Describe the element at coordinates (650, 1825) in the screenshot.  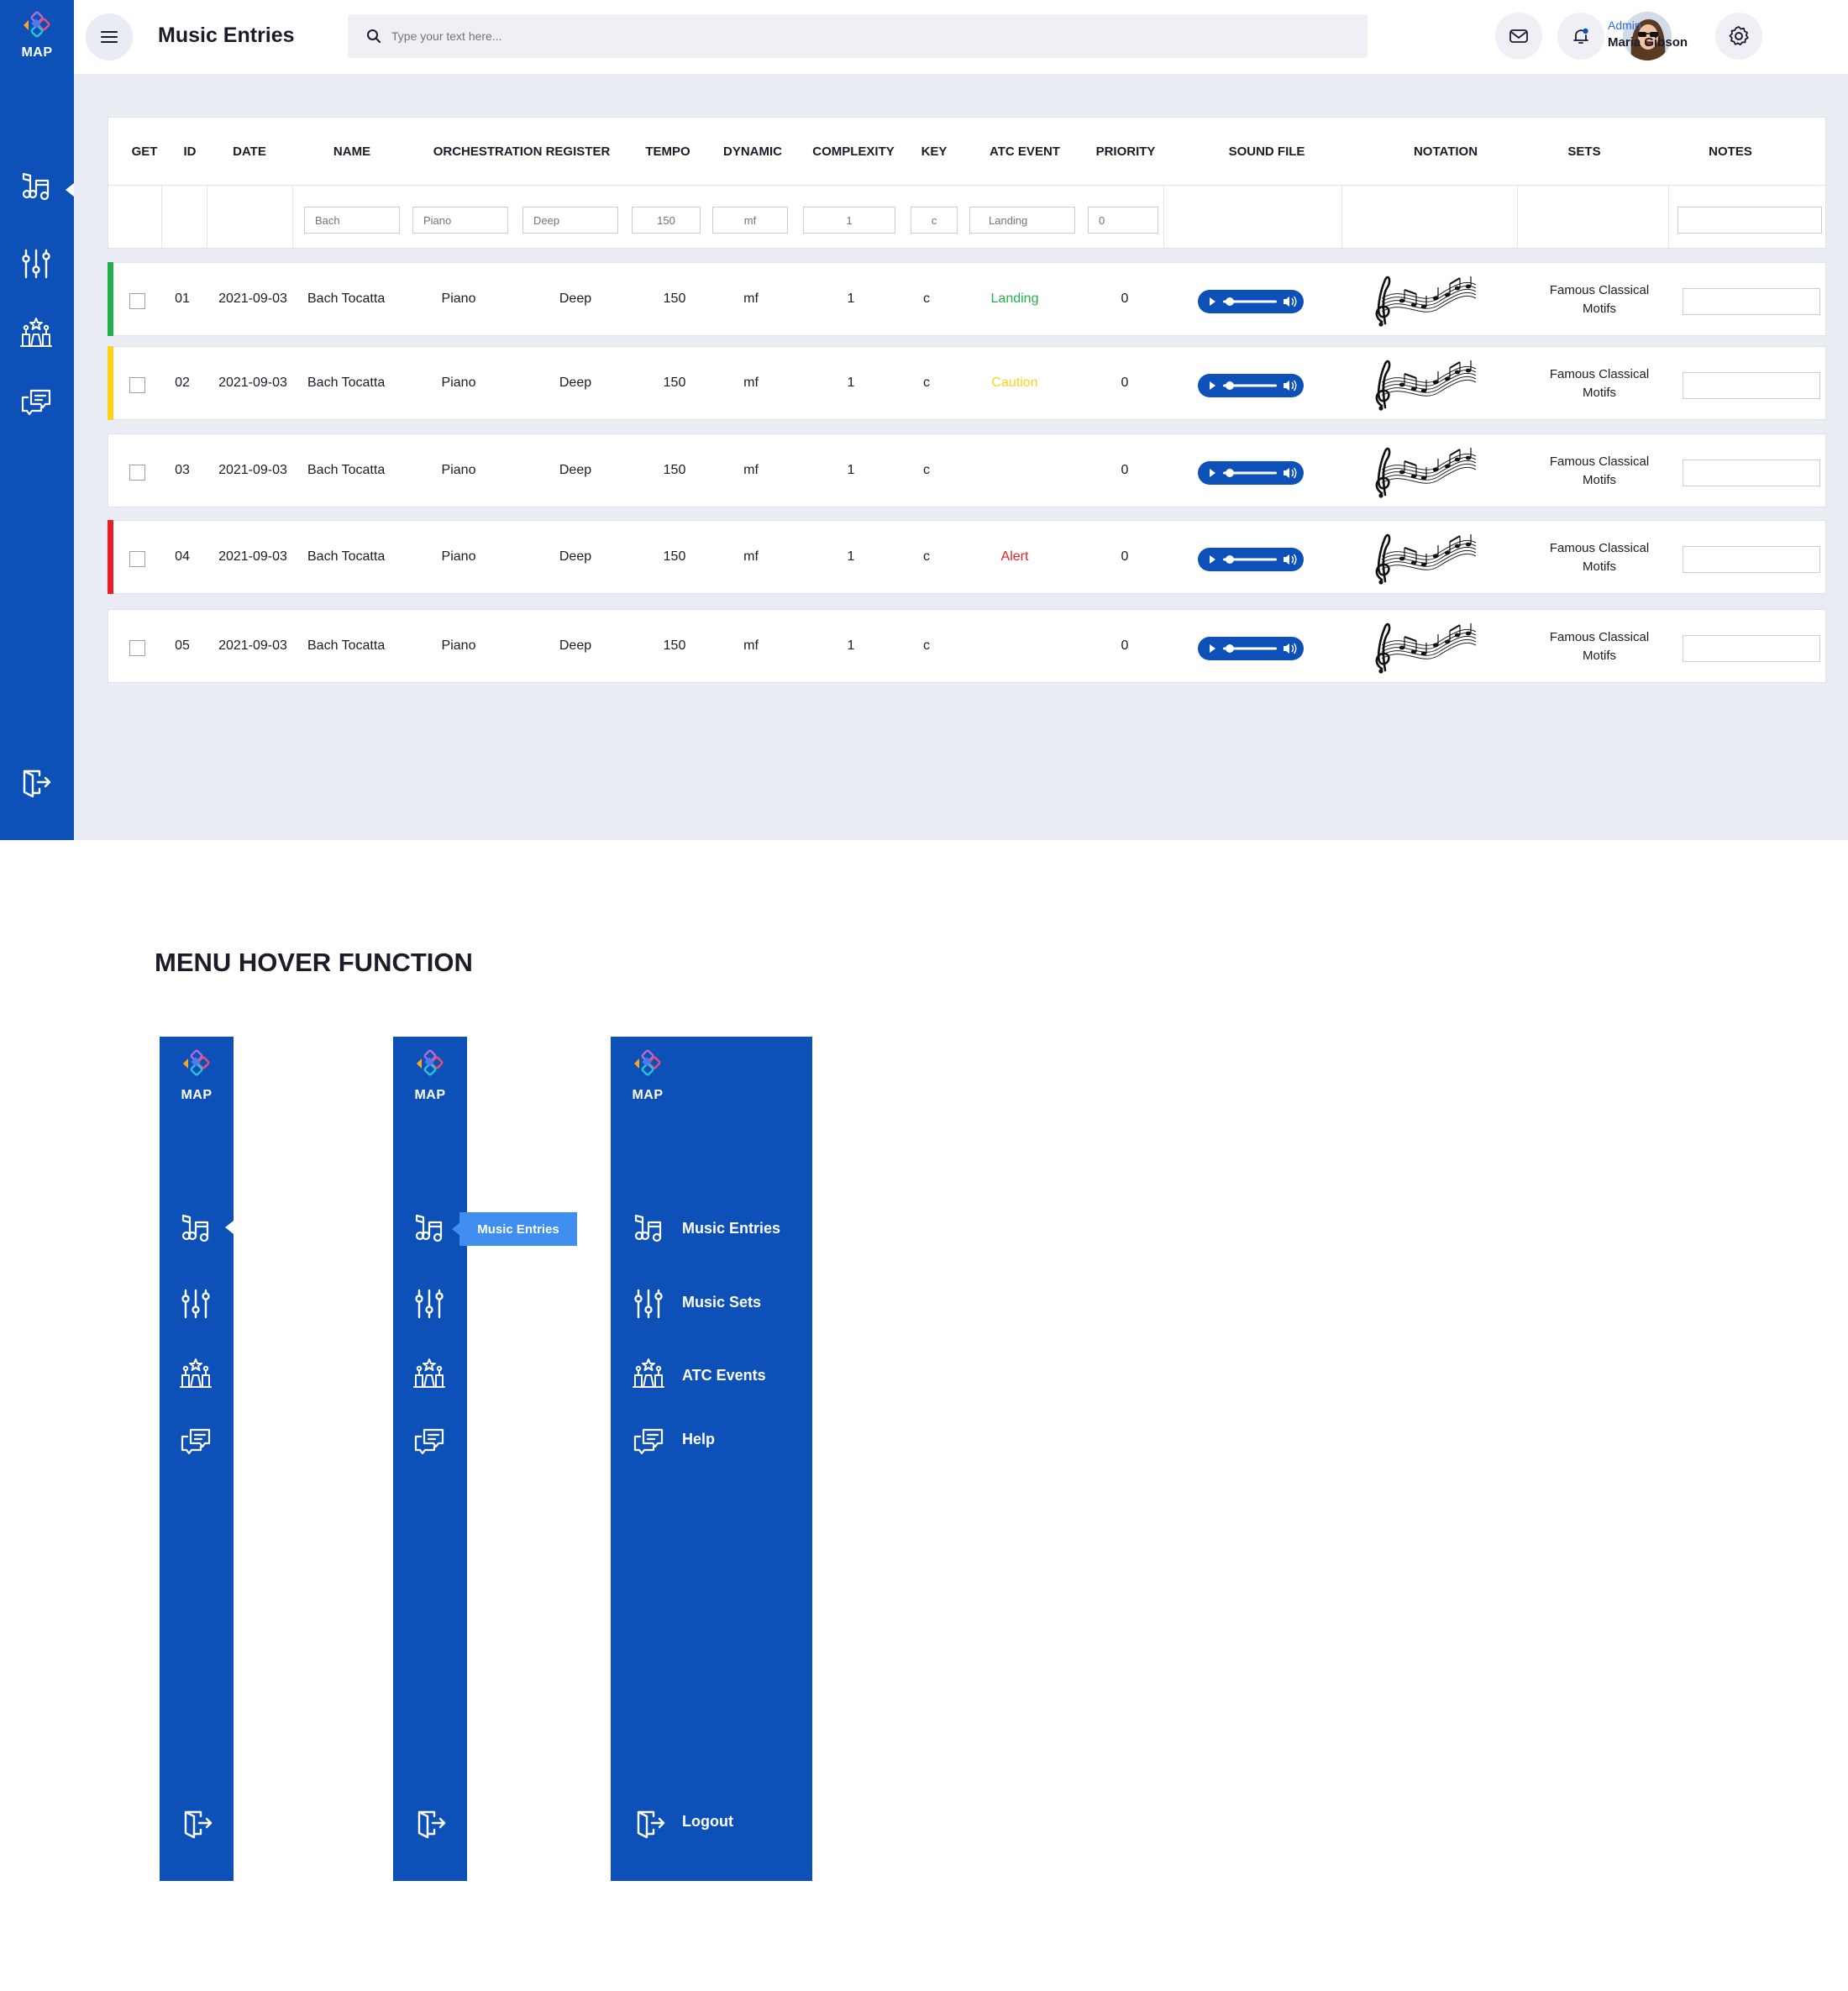
I see `logout-icon-wrap` at that location.